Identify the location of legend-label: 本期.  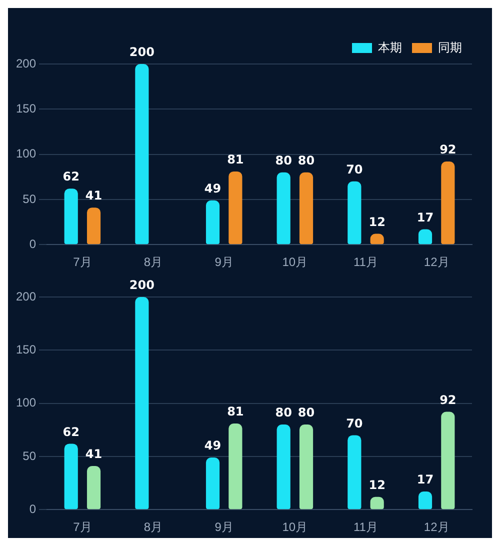
(390, 47).